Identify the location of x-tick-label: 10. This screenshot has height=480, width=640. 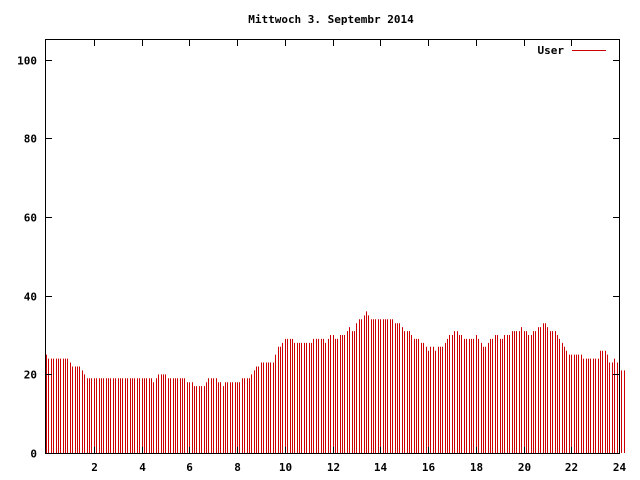
(285, 467).